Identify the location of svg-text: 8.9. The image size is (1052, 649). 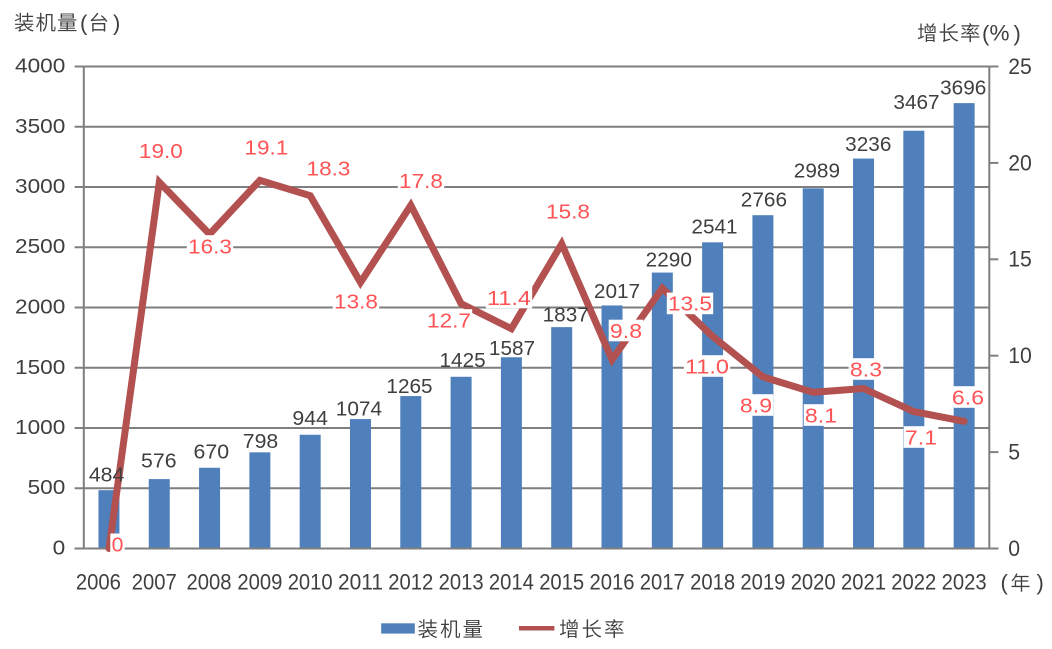
(756, 405).